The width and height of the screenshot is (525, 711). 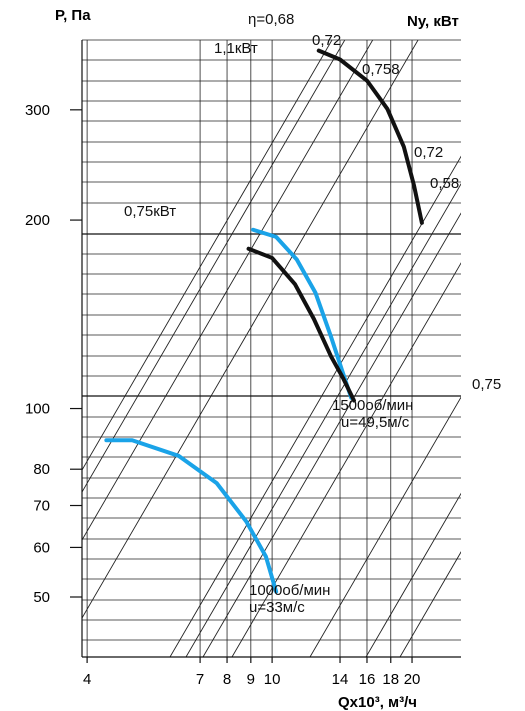 I want to click on x-tick-label-3: 9, so click(x=251, y=679).